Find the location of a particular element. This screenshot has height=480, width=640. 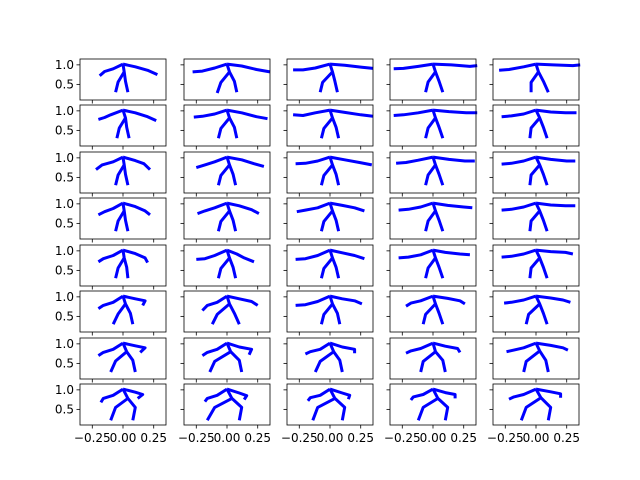

subplot-r3-c5 is located at coordinates (534, 174).